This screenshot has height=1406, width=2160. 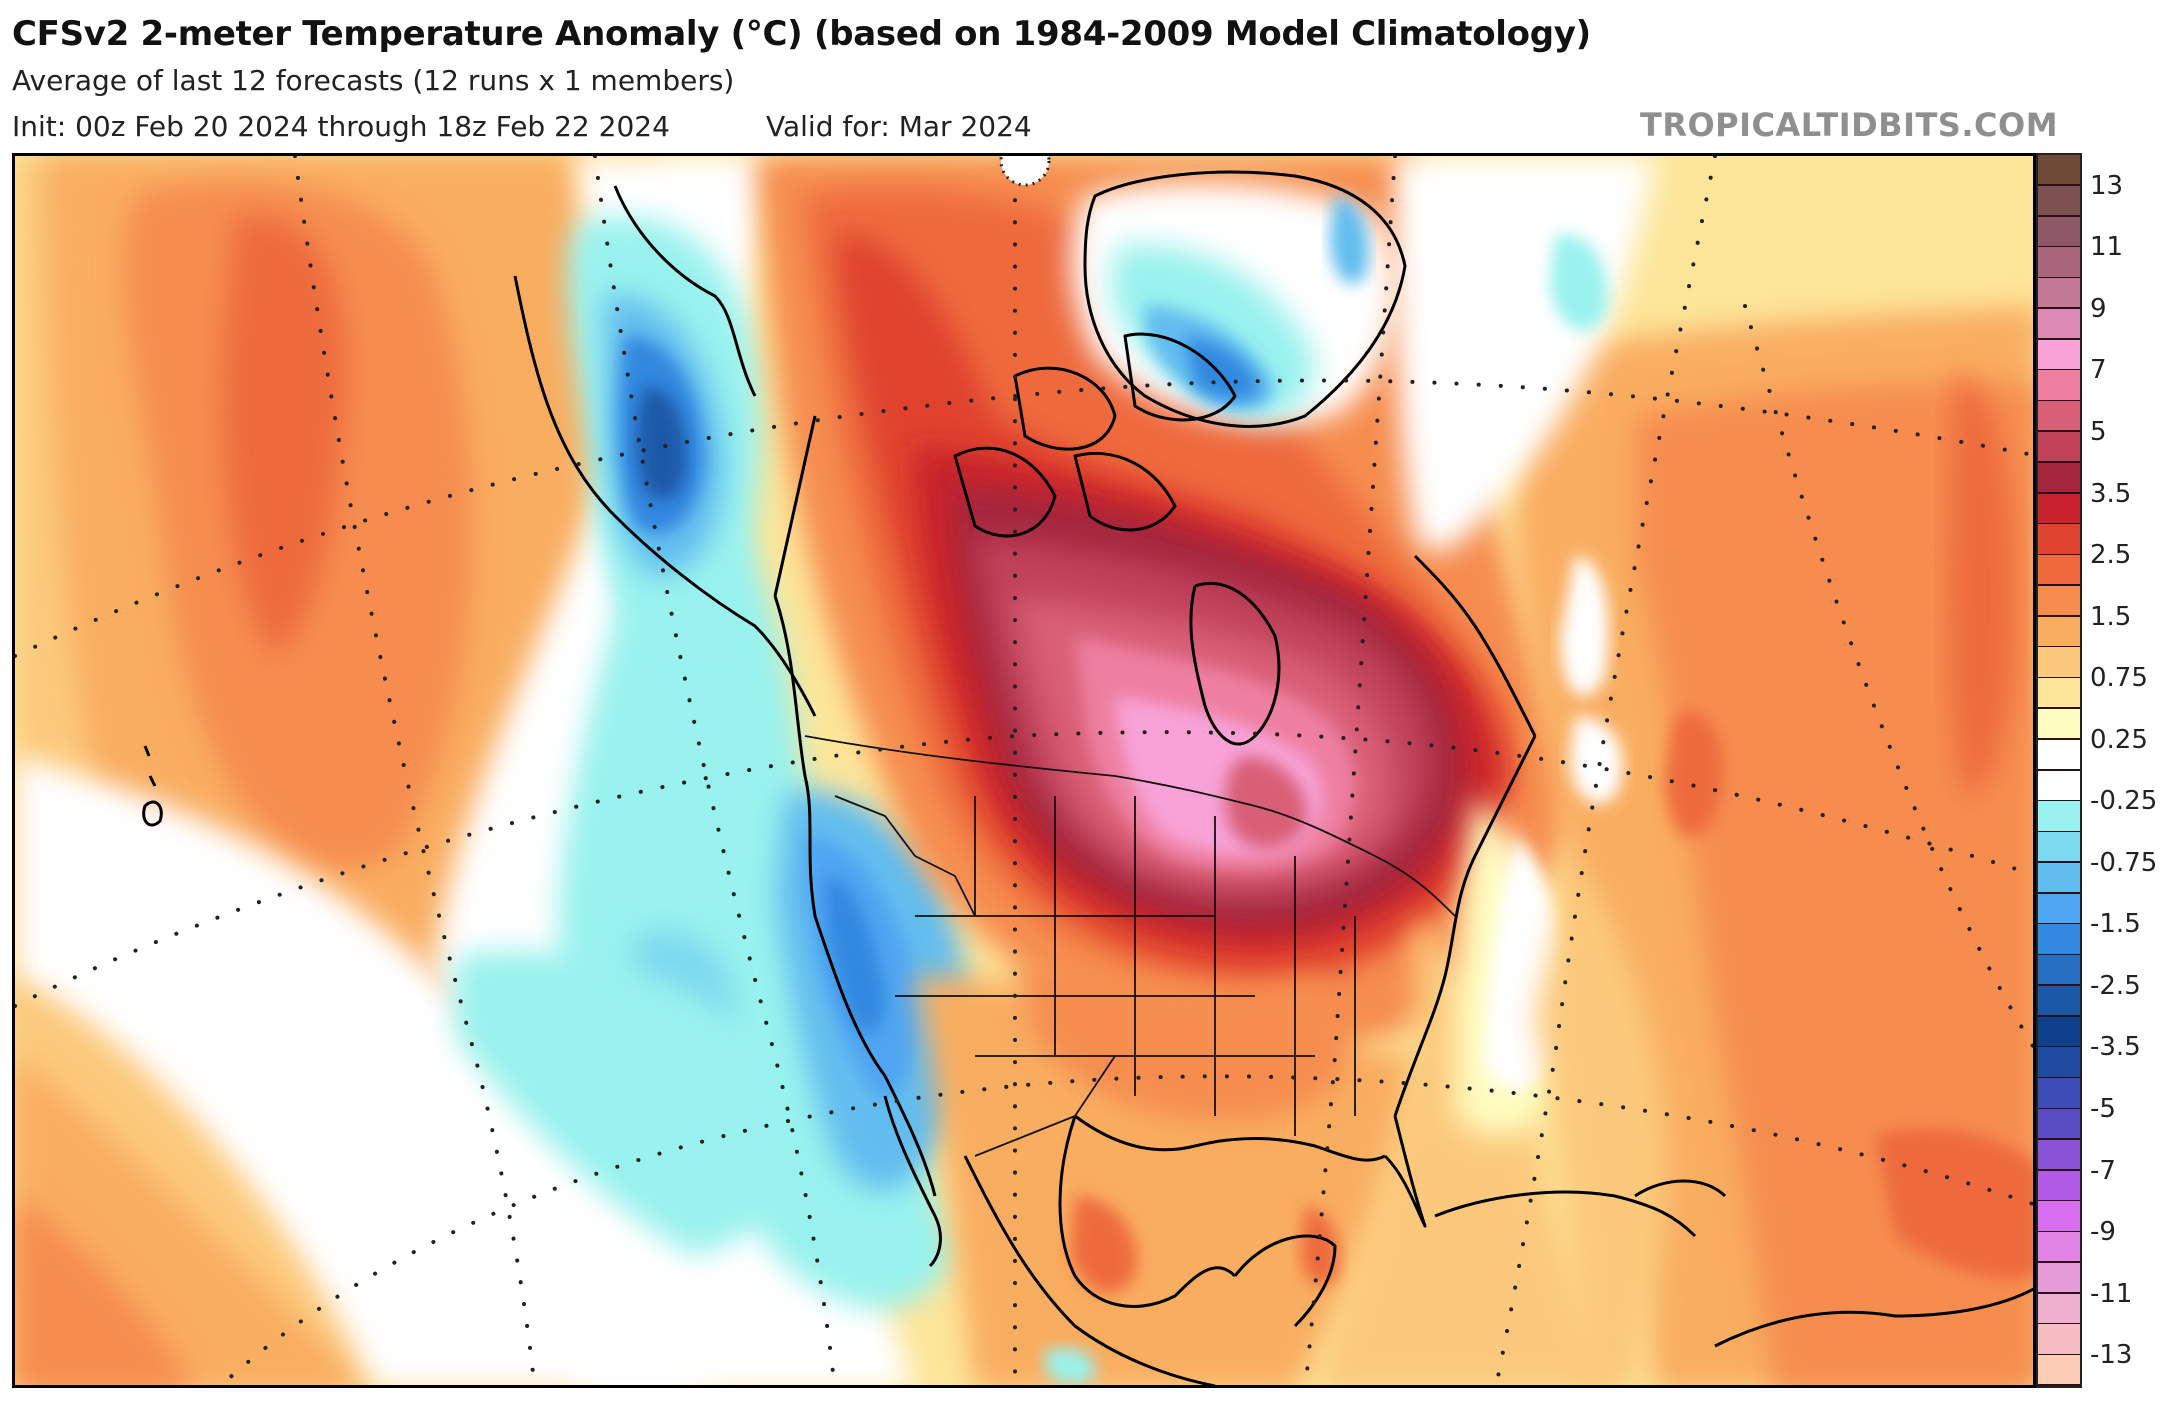 I want to click on colorbar-band: 4 to 5, so click(x=2059, y=447).